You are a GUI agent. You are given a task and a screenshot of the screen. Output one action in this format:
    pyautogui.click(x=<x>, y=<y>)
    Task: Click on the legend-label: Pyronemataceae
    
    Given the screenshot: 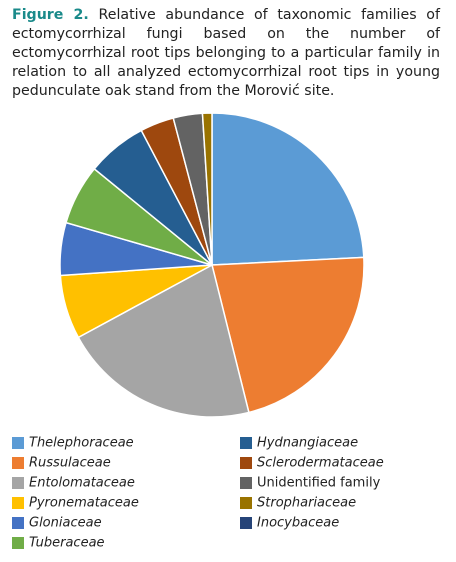 What is the action you would take?
    pyautogui.click(x=84, y=503)
    